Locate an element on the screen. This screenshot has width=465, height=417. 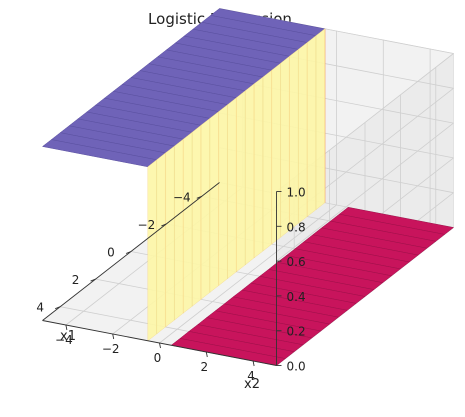
x1-tick-label: 4 is located at coordinates (40, 308).